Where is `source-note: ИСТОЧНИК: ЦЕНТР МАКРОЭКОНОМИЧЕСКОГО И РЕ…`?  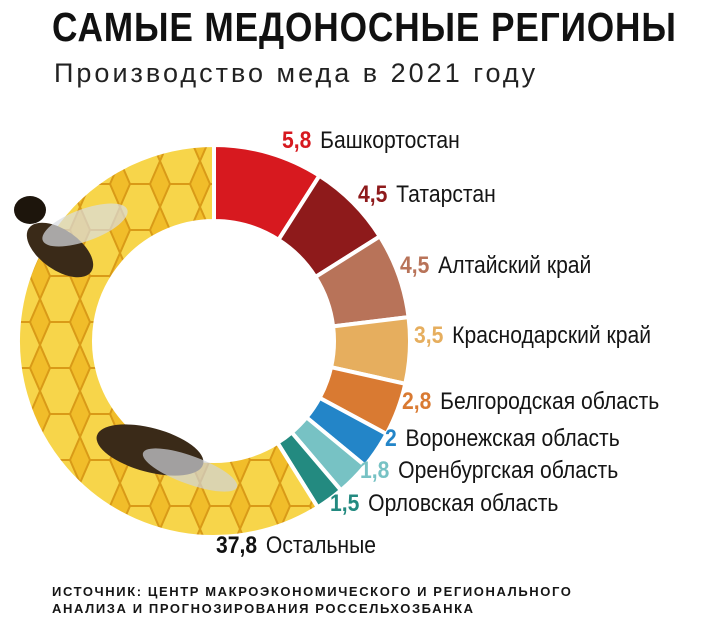
source-note: ИСТОЧНИК: ЦЕНТР МАКРОЭКОНОМИЧЕСКОГО И РЕ… is located at coordinates (312, 600).